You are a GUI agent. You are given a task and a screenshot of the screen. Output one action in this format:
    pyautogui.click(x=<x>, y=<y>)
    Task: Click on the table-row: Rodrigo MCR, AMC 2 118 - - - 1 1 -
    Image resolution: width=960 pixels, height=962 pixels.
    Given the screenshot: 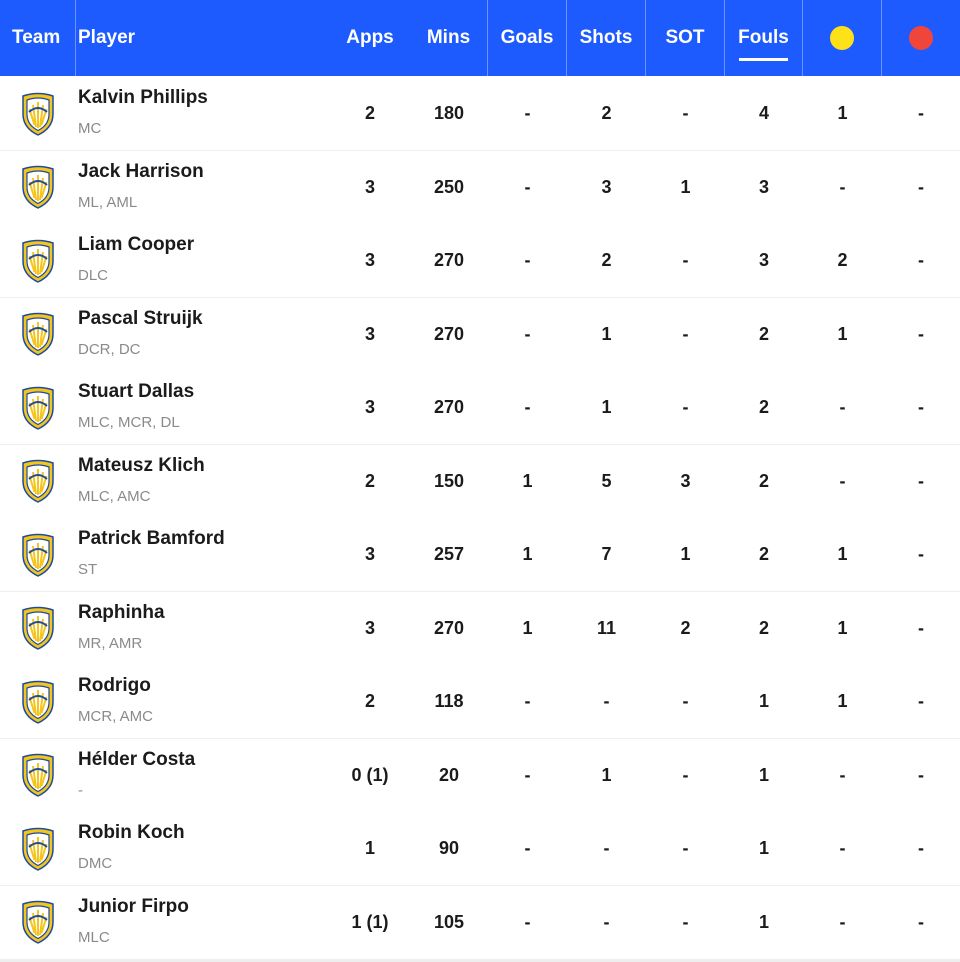 What is the action you would take?
    pyautogui.click(x=480, y=703)
    